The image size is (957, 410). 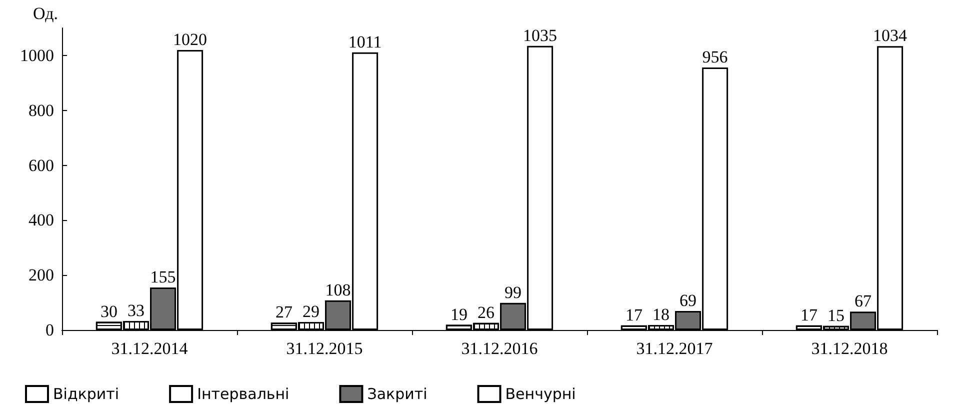 I want to click on y-tick-label: 400, so click(x=41, y=220).